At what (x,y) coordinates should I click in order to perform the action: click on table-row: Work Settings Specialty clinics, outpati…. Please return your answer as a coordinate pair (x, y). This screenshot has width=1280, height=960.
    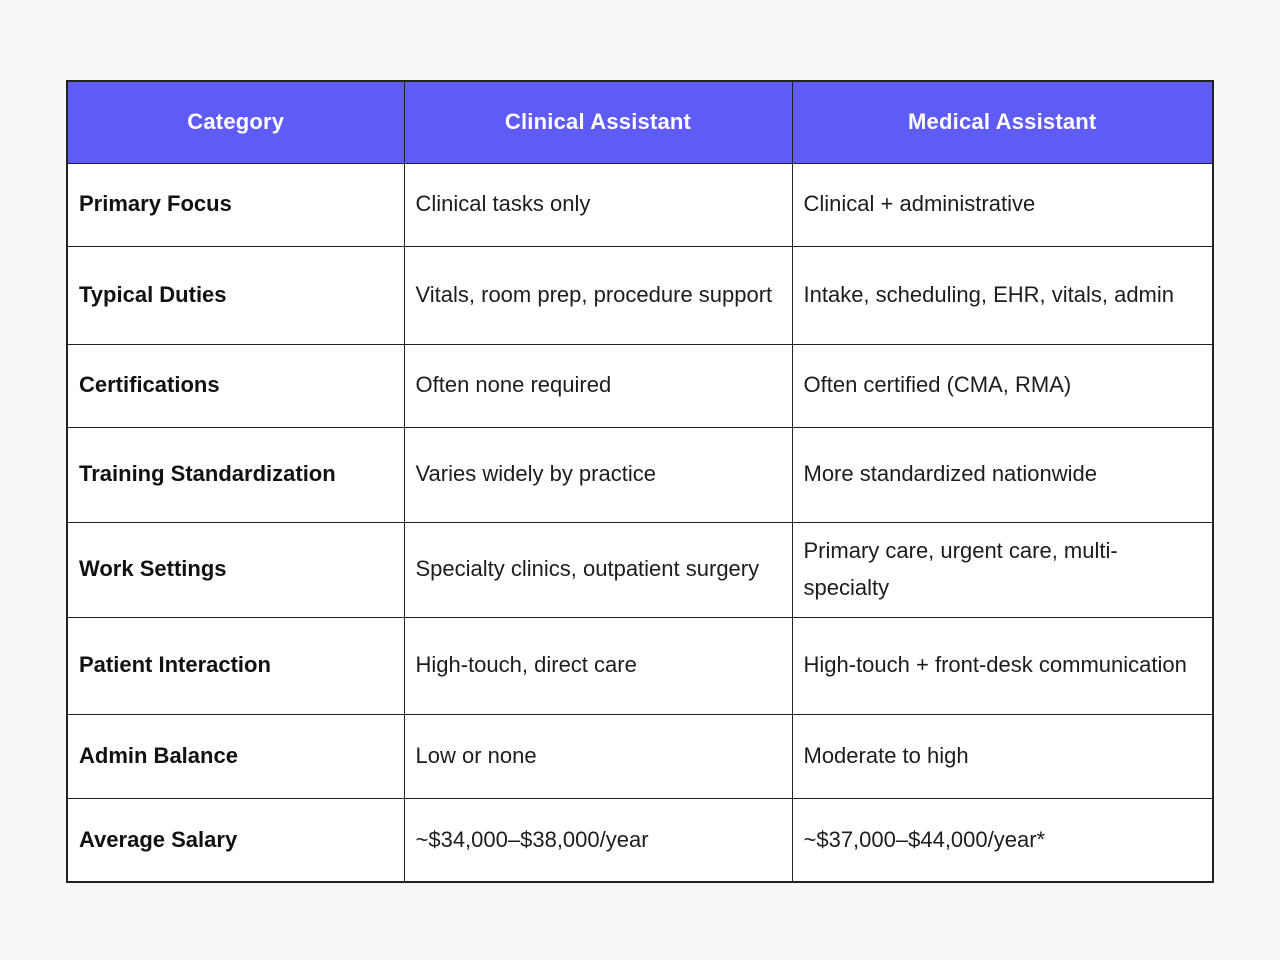
    Looking at the image, I should click on (640, 569).